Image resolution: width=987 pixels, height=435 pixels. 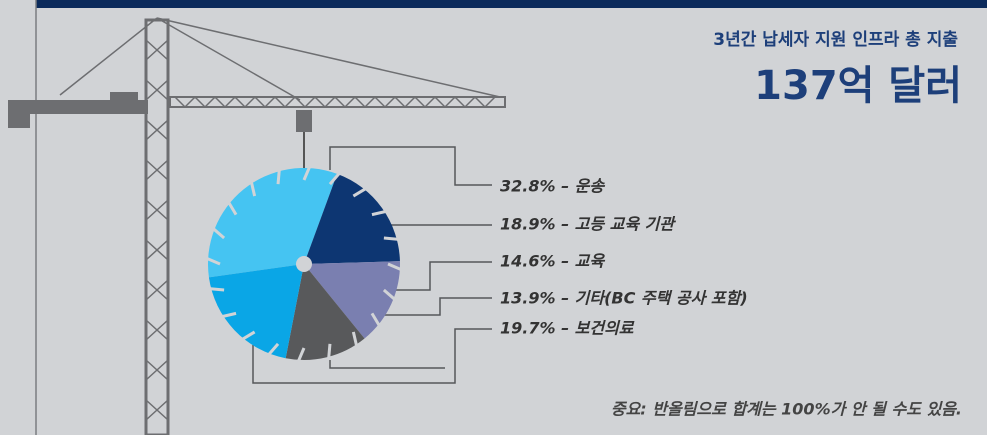 I want to click on pie-hub, so click(x=304, y=264).